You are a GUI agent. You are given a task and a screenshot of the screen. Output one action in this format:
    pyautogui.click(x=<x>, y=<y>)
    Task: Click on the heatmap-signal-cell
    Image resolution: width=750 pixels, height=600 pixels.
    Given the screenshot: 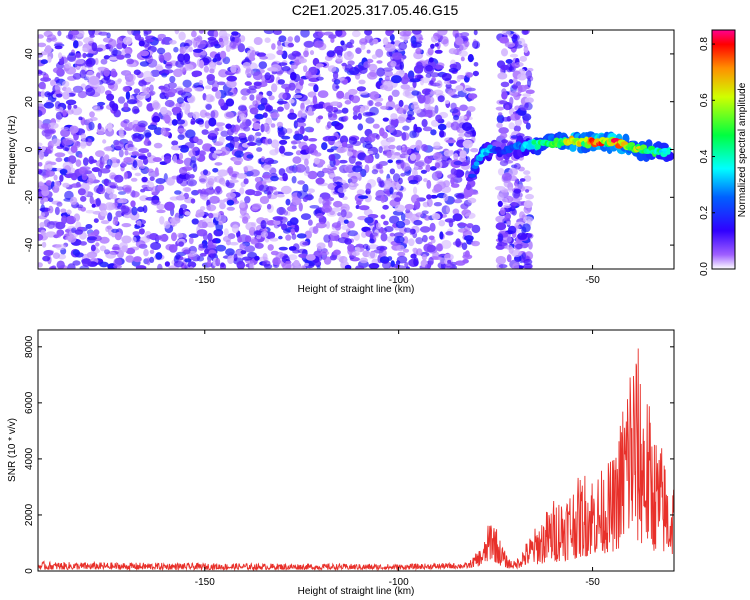 What is the action you would take?
    pyautogui.click(x=631, y=144)
    